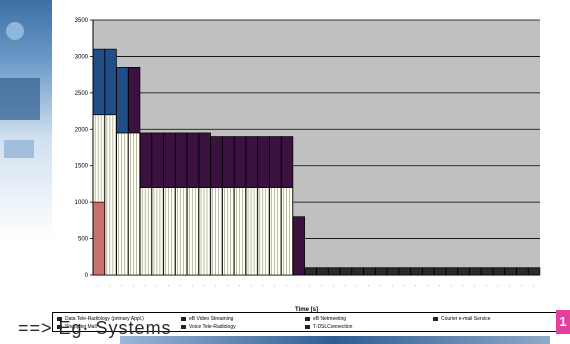  Describe the element at coordinates (563, 322) in the screenshot. I see `slide-number: 1` at that location.